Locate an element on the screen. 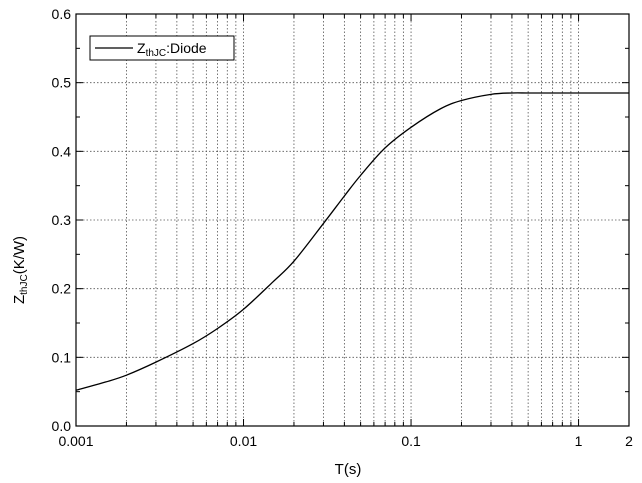  x-tick-label: 1 is located at coordinates (579, 441).